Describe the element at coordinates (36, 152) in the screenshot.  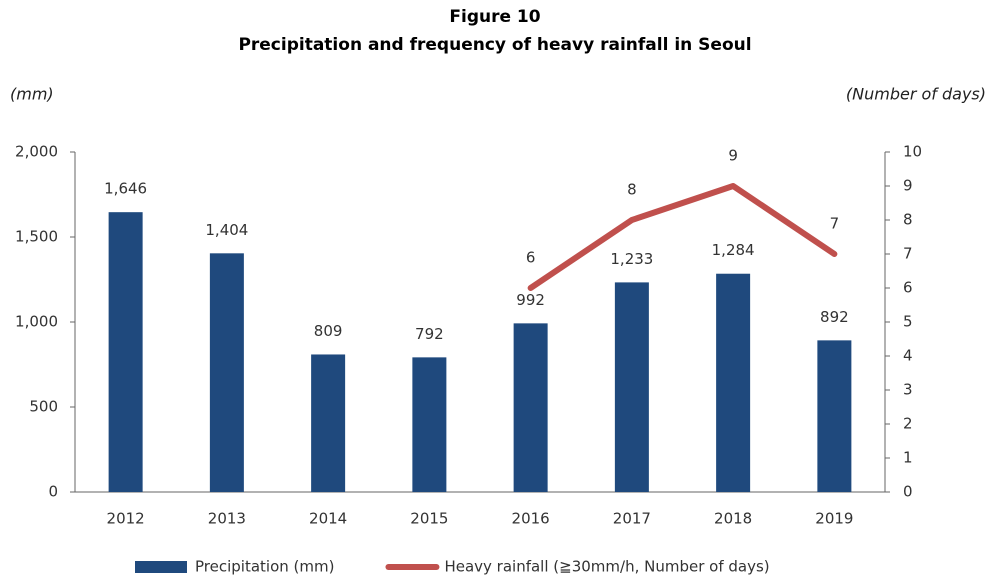
I see `y-tick-label: 2,000` at that location.